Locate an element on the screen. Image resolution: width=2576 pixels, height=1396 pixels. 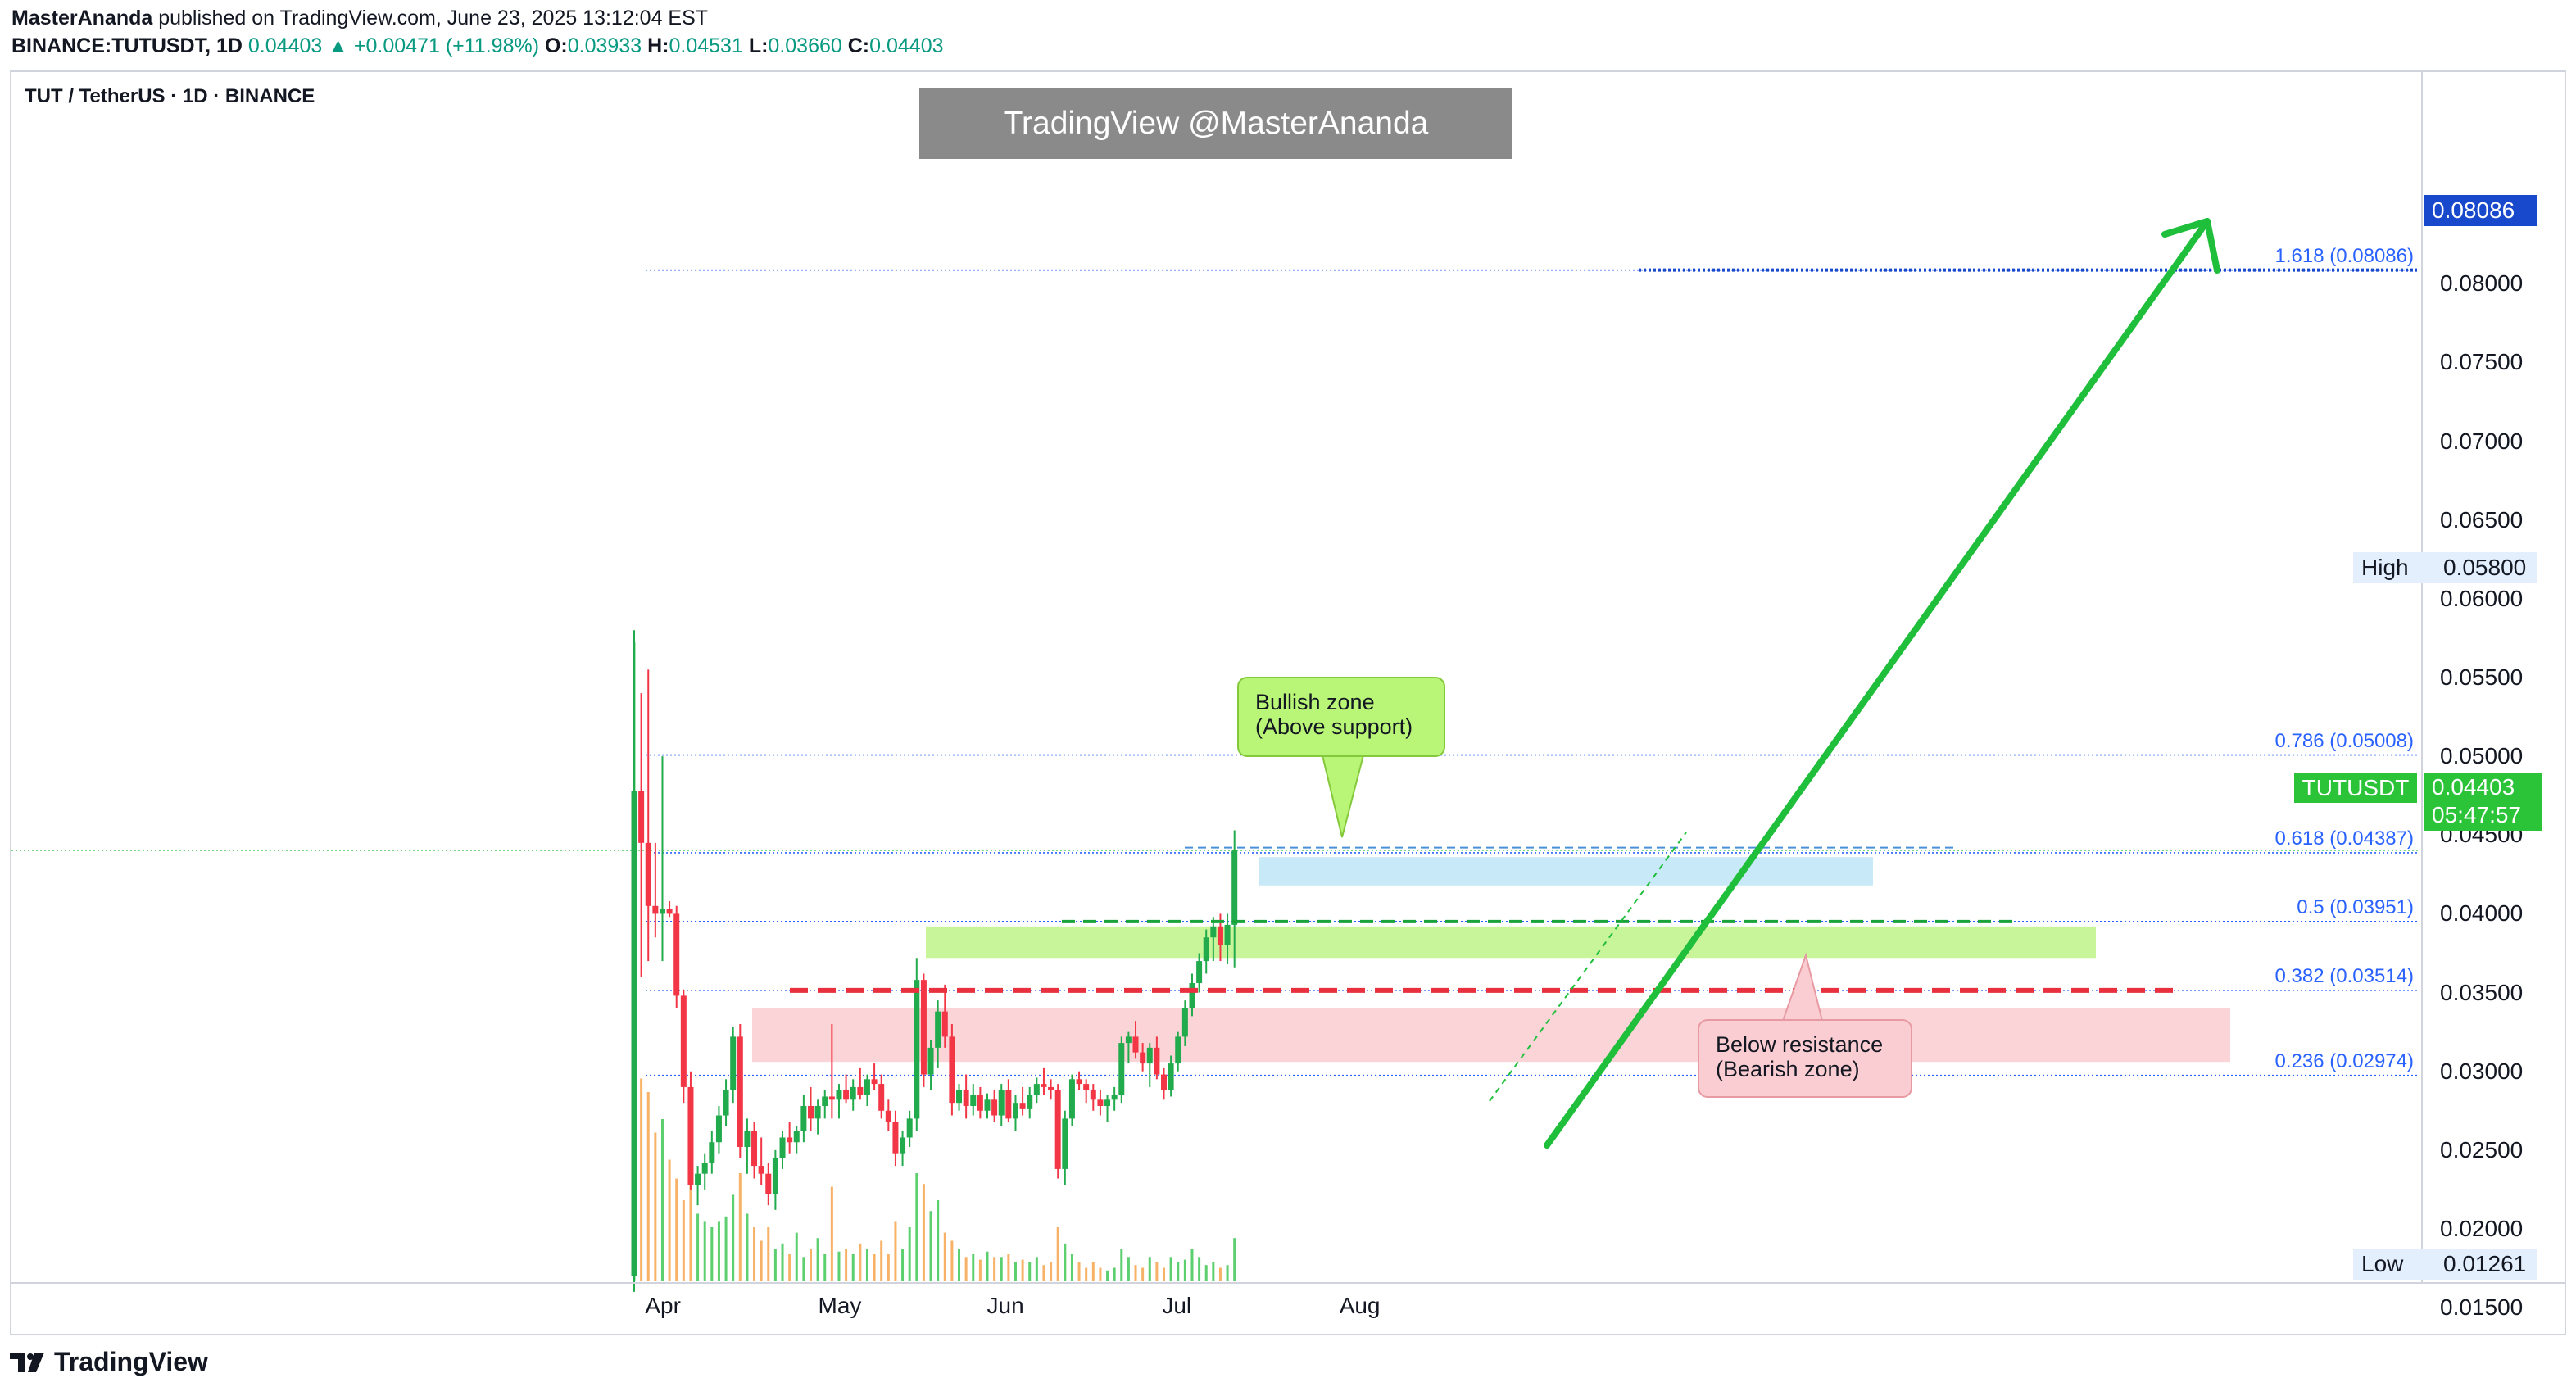
close-label: C: is located at coordinates (858, 45).